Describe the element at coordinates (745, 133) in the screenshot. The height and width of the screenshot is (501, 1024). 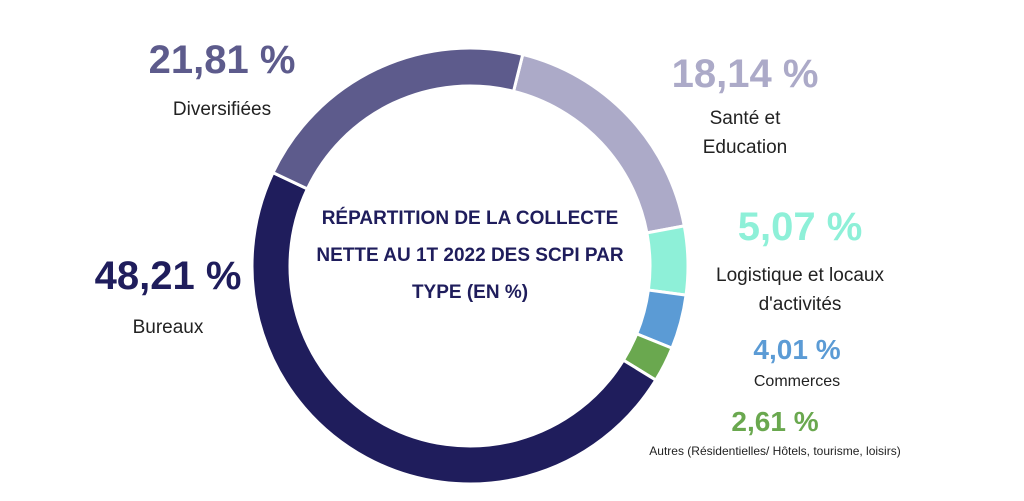
I see `category-label: Santé et Education` at that location.